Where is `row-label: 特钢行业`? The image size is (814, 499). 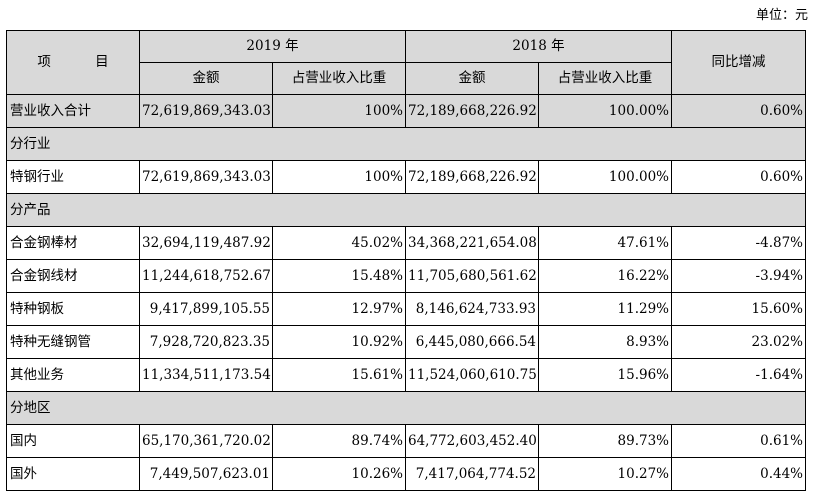 row-label: 特钢行业 is located at coordinates (73, 177).